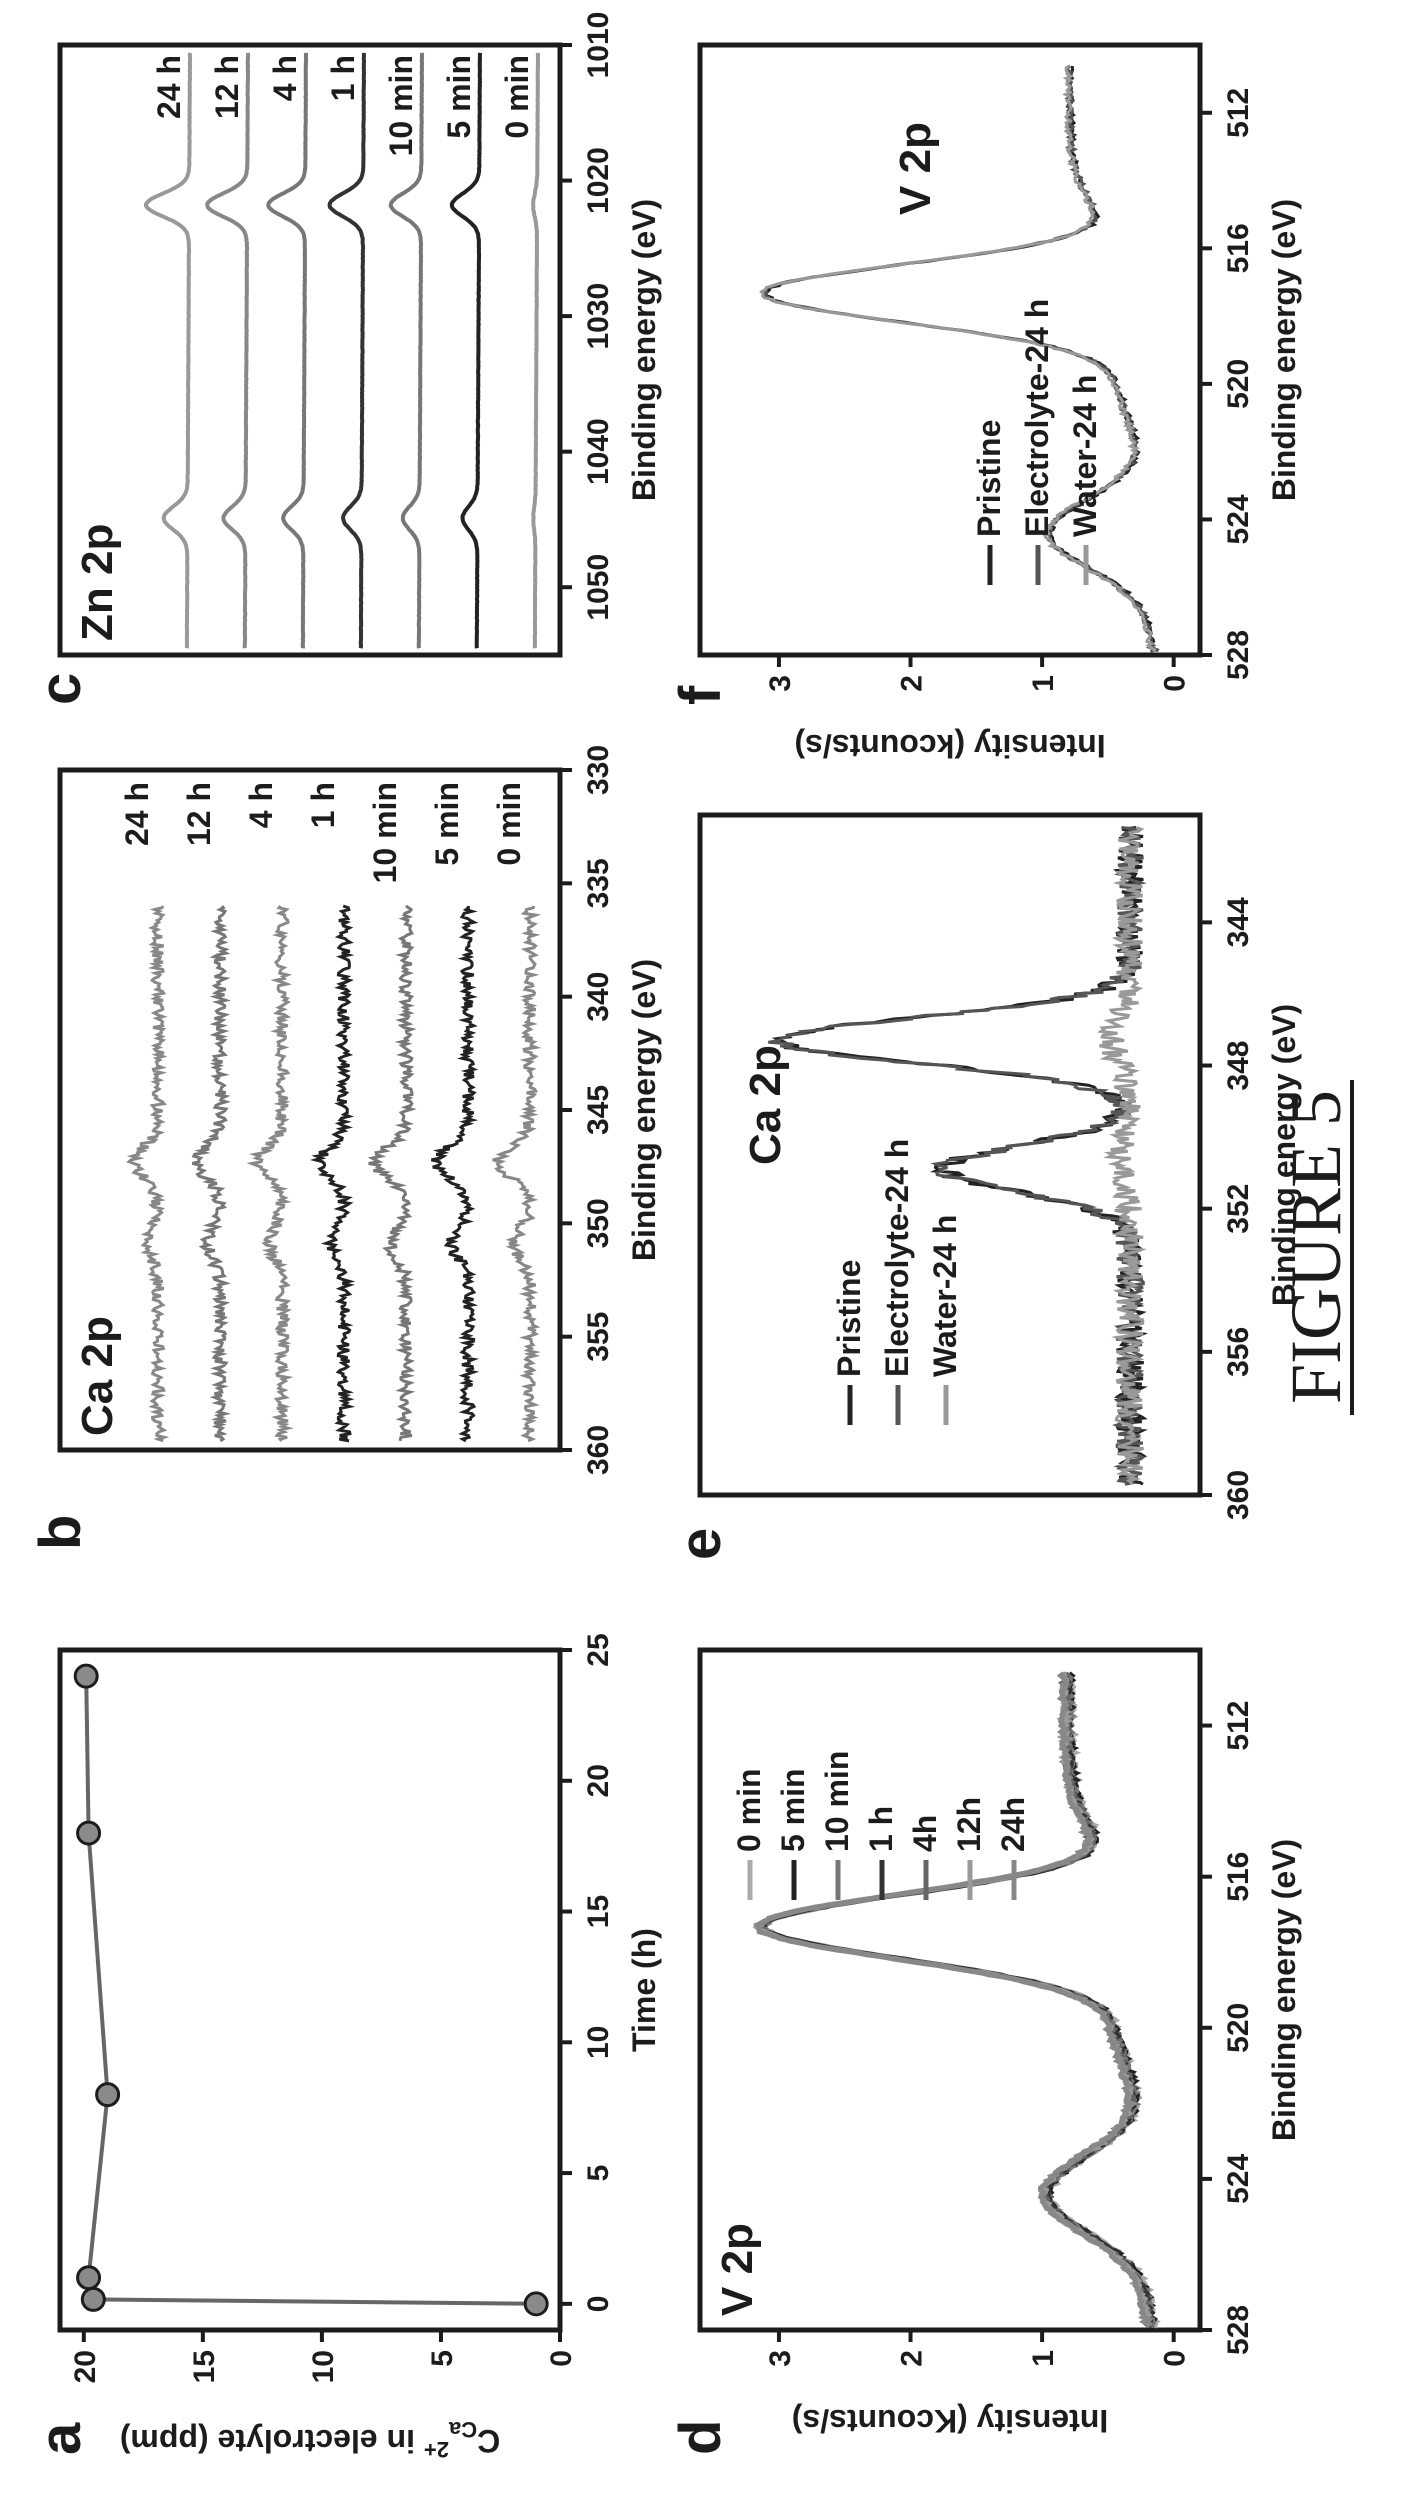 The image size is (1426, 2495). Describe the element at coordinates (881, 1829) in the screenshot. I see `legend-label-d: 1 h` at that location.